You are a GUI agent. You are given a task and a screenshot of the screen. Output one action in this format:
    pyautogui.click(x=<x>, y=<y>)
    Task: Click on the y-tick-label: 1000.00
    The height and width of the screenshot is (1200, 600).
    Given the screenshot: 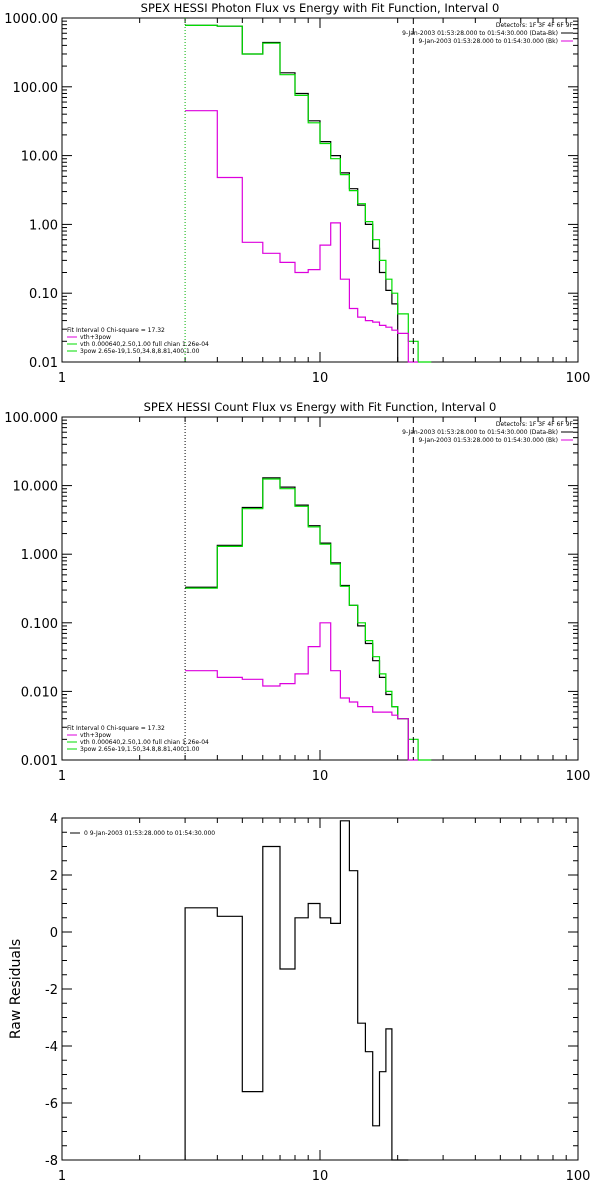 What is the action you would take?
    pyautogui.click(x=31, y=19)
    